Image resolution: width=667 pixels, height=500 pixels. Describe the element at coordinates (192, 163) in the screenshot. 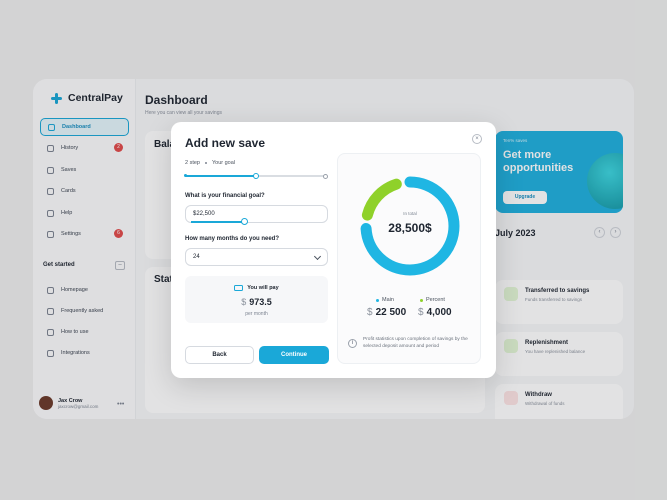

I see `step-number: 2 step` at that location.